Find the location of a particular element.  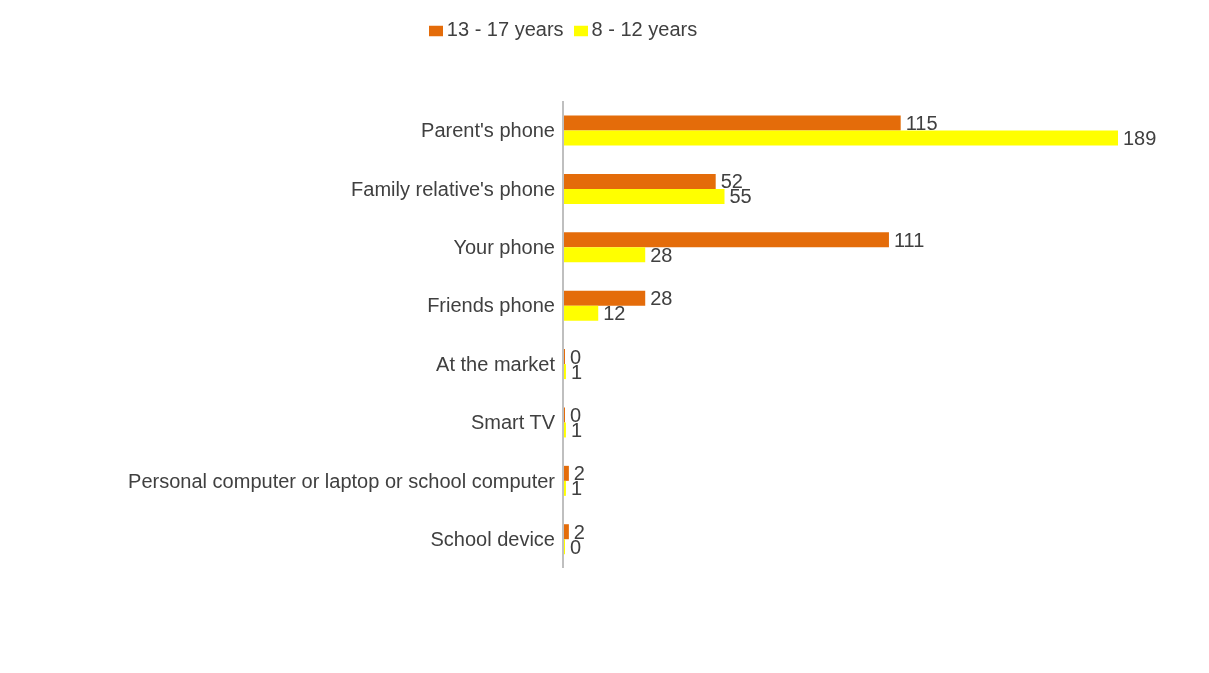

legend-label: 13 - 17 years is located at coordinates (505, 29).